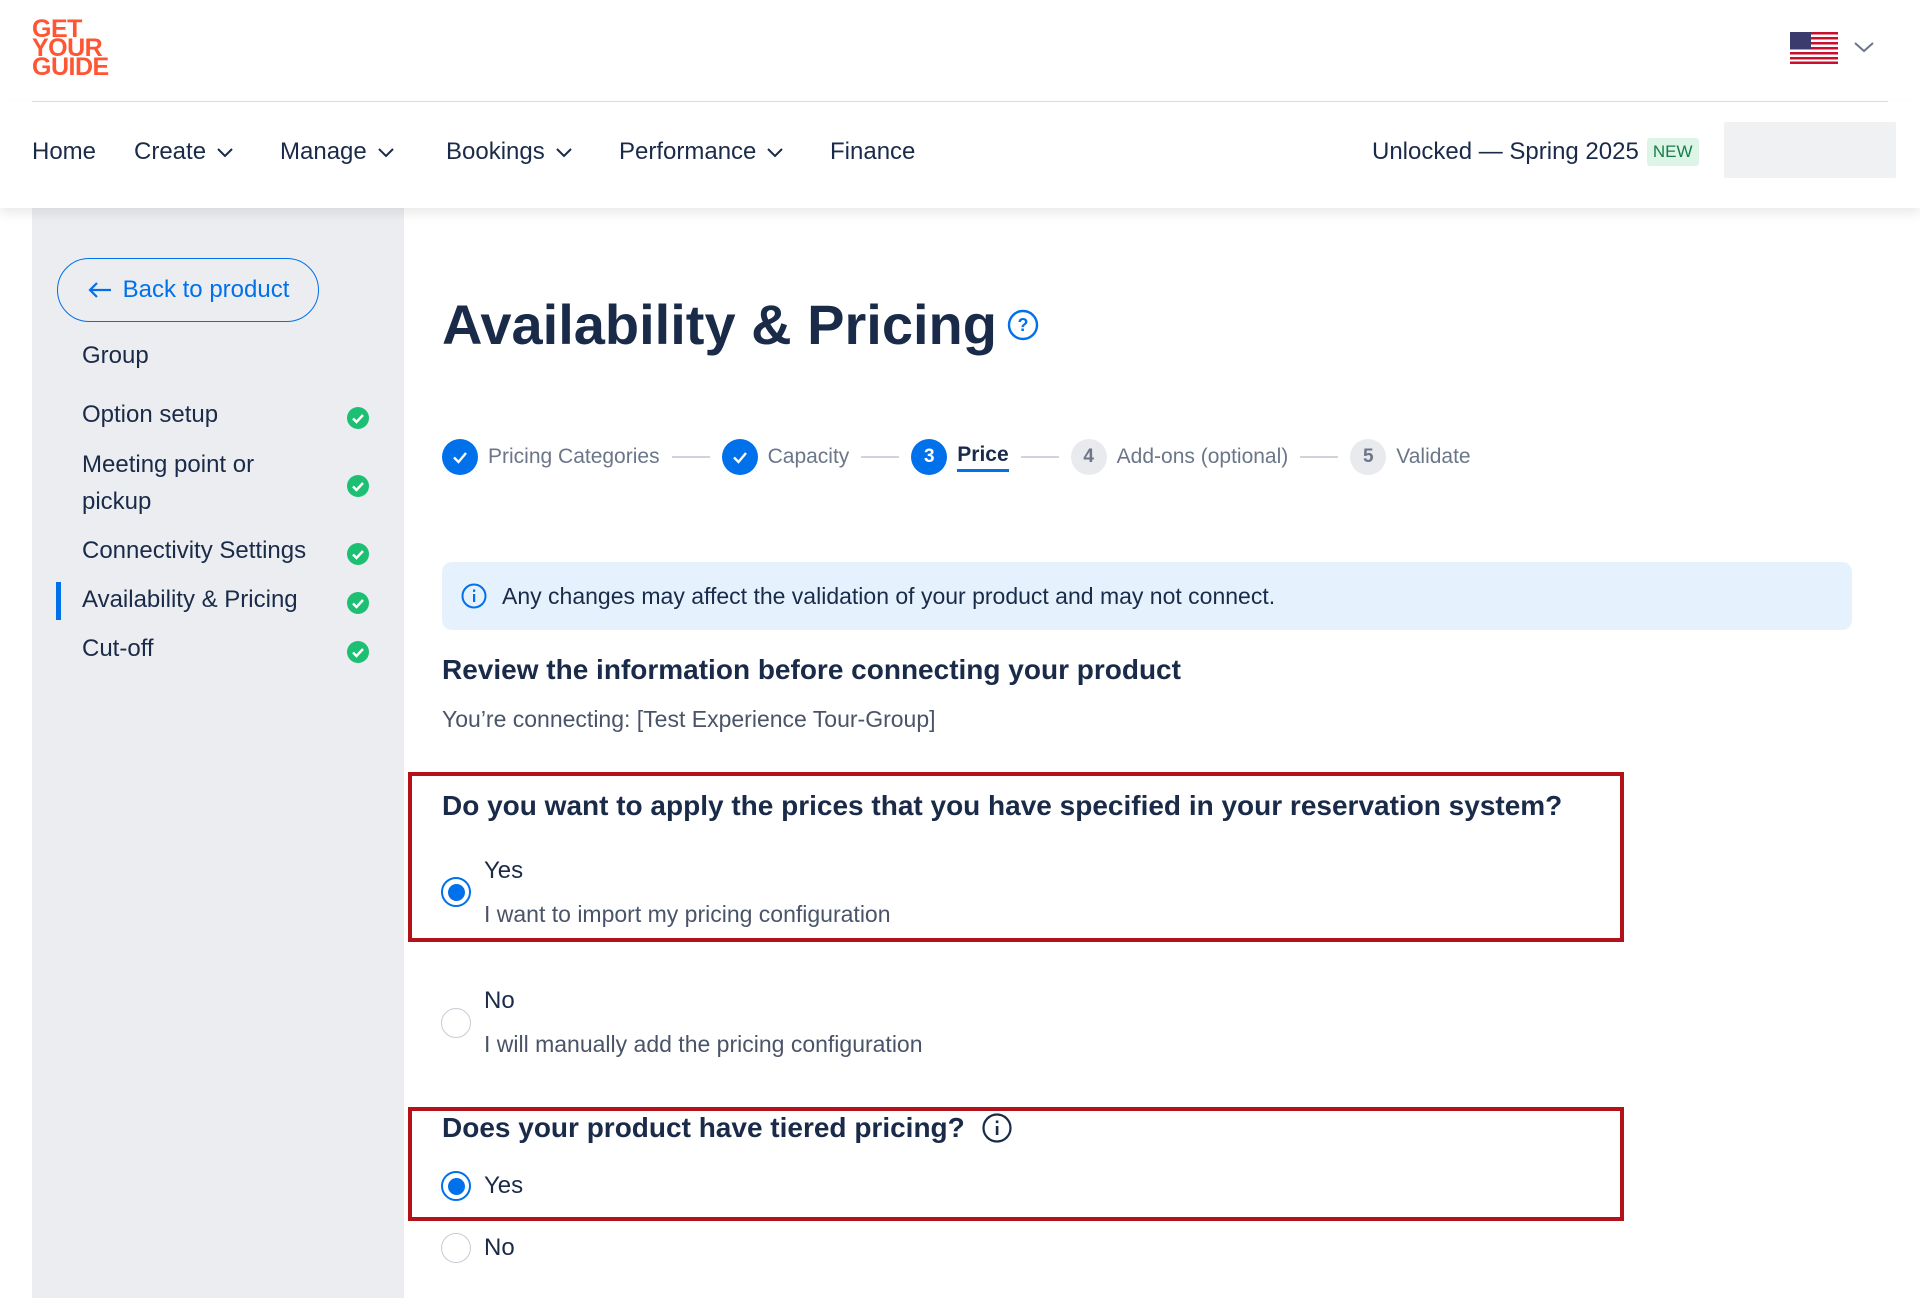  What do you see at coordinates (118, 648) in the screenshot?
I see `sidebar-item-label: Cut-off` at bounding box center [118, 648].